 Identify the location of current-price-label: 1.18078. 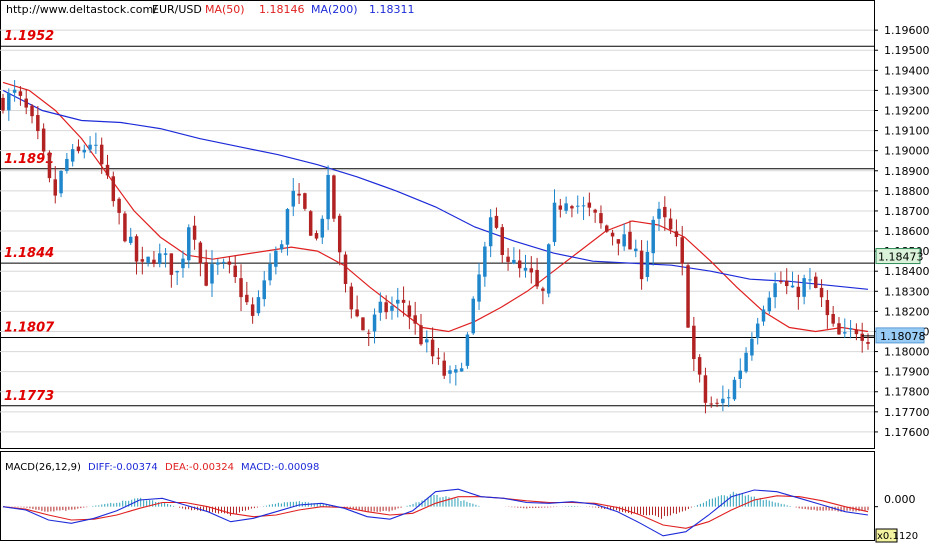
(903, 336).